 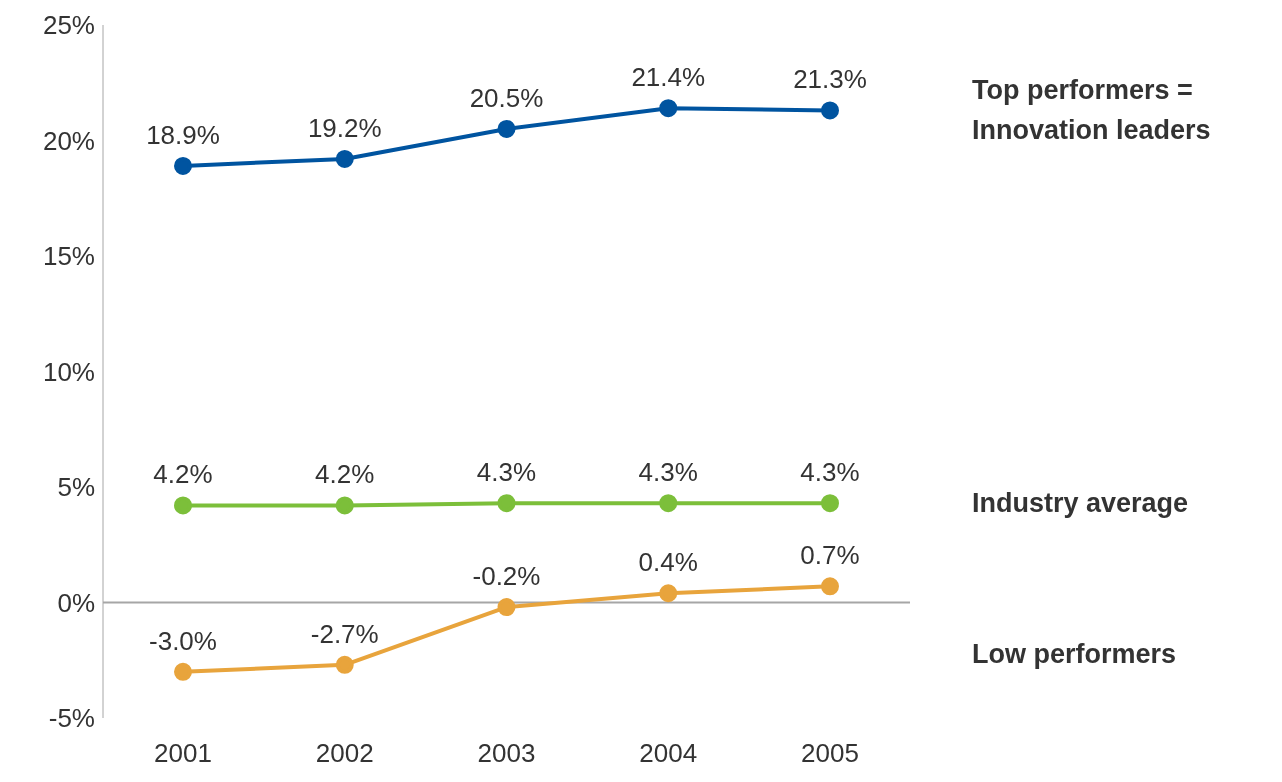 I want to click on text: Industry average, so click(x=1080, y=503).